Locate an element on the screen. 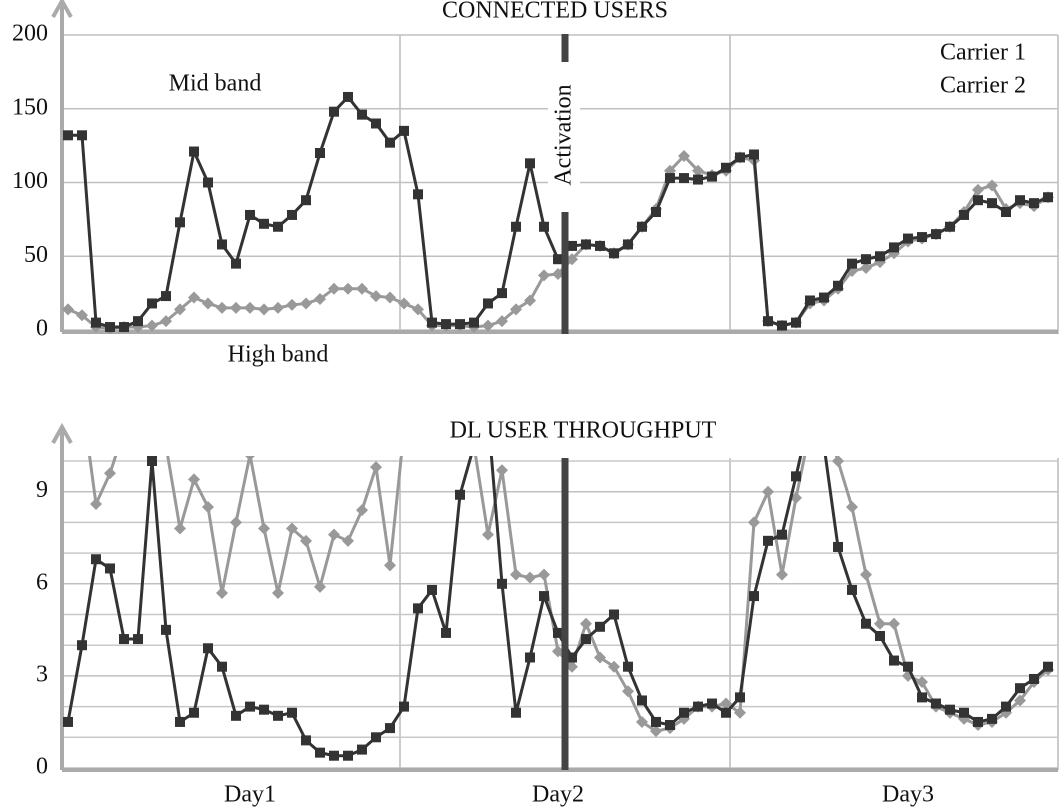 The image size is (1061, 809). y-tick-label: 0 is located at coordinates (42, 767).